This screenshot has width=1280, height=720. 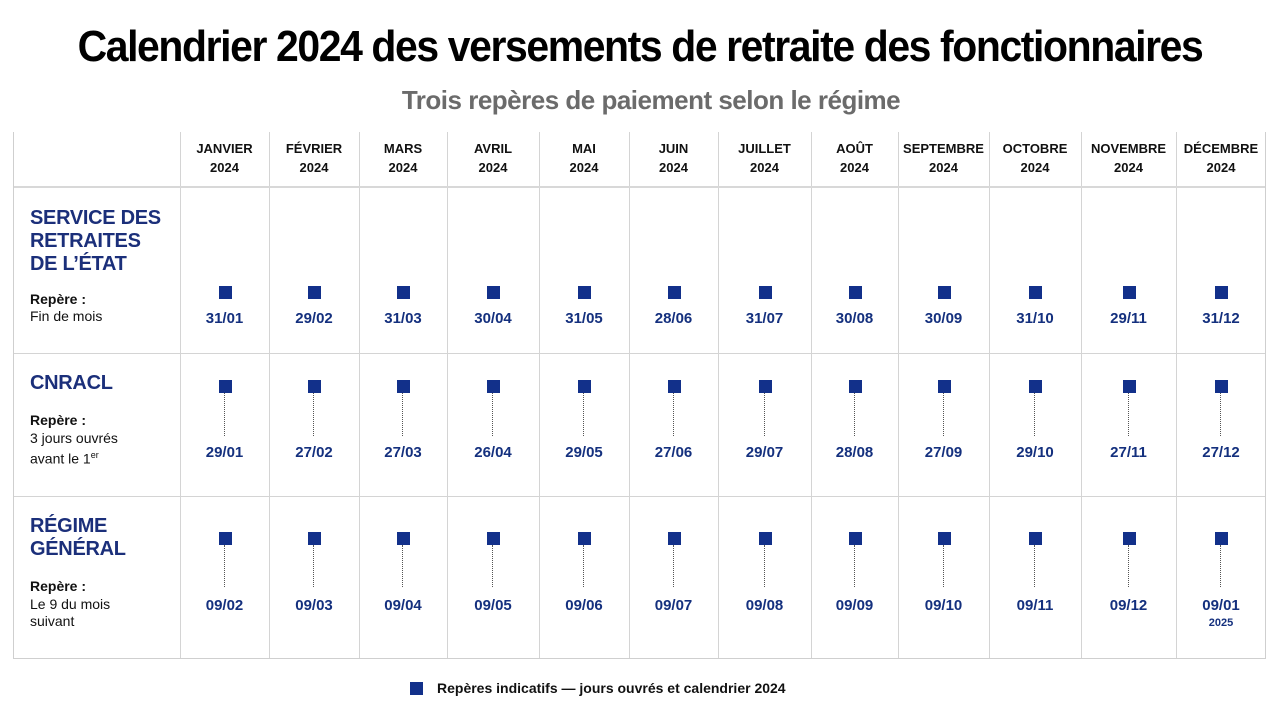 What do you see at coordinates (403, 452) in the screenshot?
I see `payment-date: 27/03` at bounding box center [403, 452].